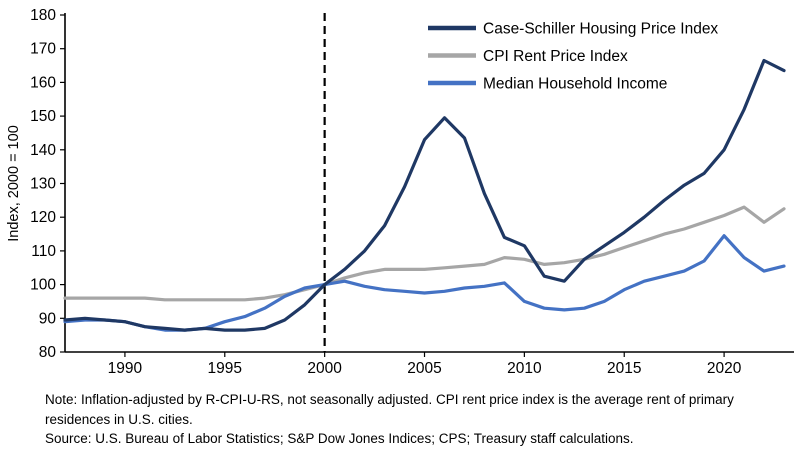 The image size is (802, 474). Describe the element at coordinates (43, 150) in the screenshot. I see `y-tick-label: 140` at that location.